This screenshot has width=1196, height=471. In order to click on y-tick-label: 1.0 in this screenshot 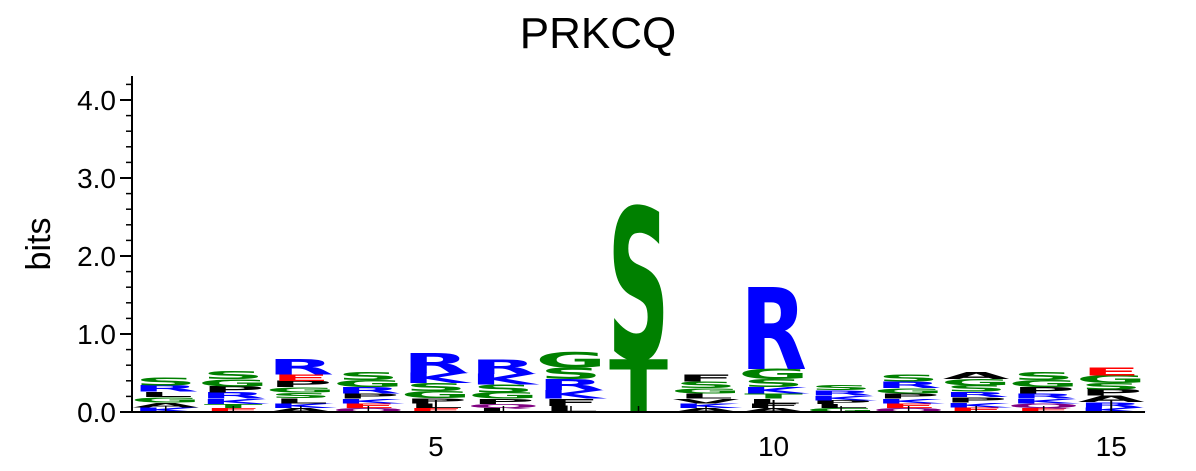, I will do `click(96, 334)`.